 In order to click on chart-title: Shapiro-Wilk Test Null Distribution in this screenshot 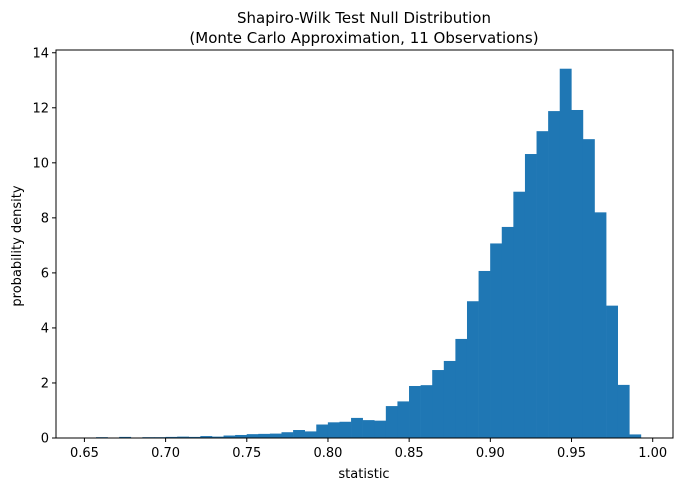, I will do `click(364, 18)`.